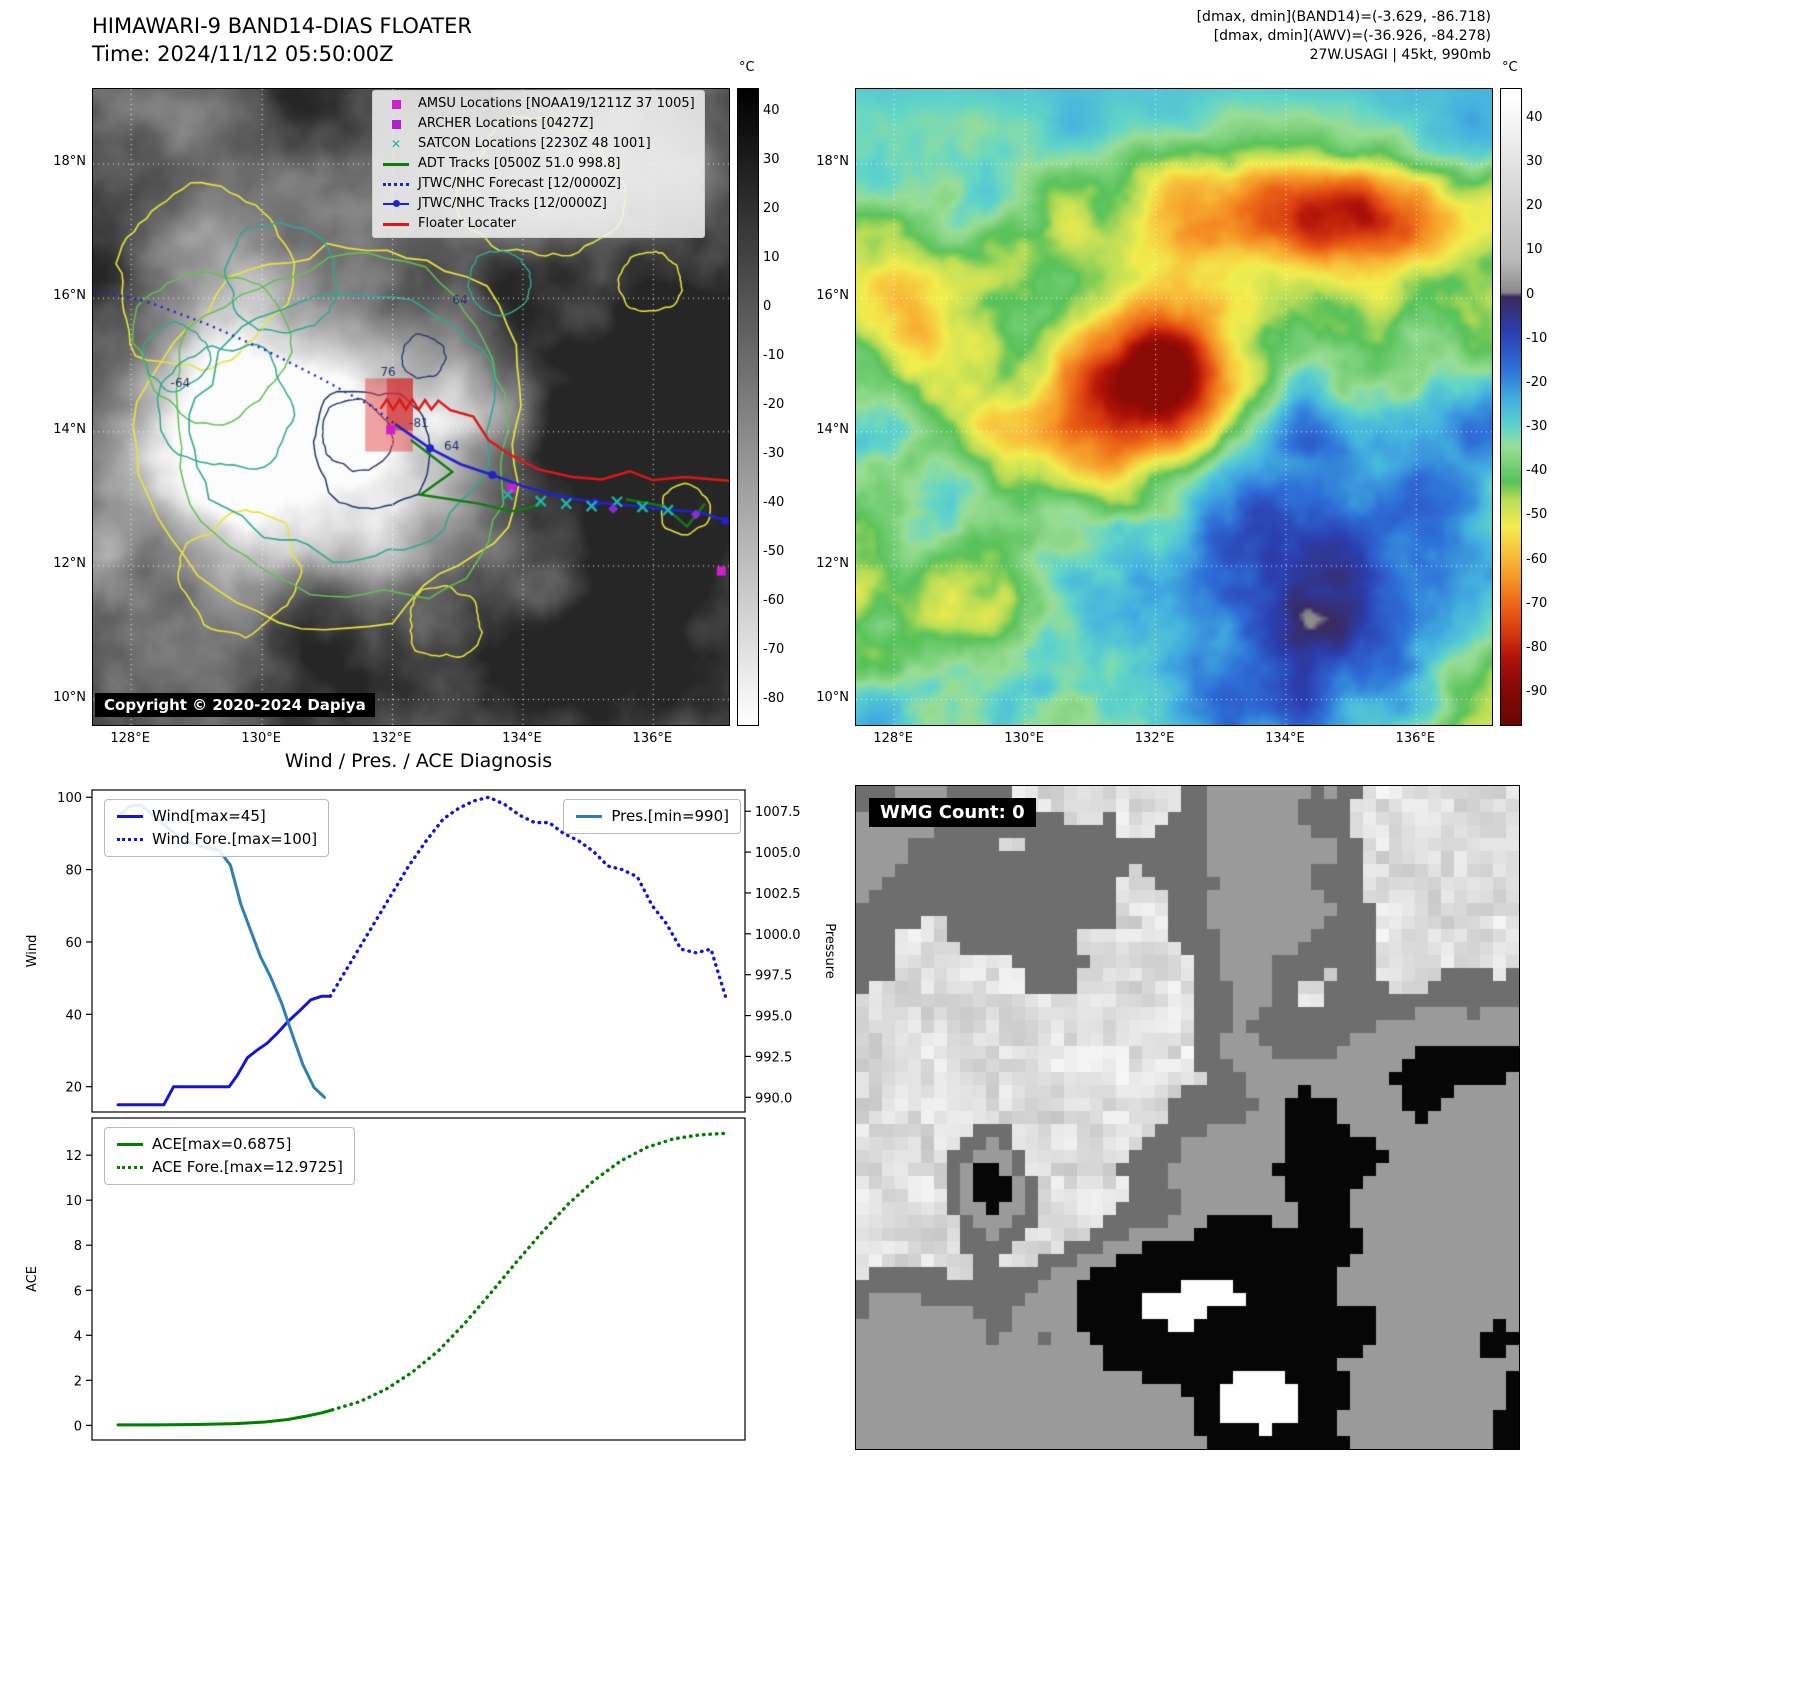 The height and width of the screenshot is (1690, 1797). I want to click on axis-tick-label: 130°E, so click(261, 738).